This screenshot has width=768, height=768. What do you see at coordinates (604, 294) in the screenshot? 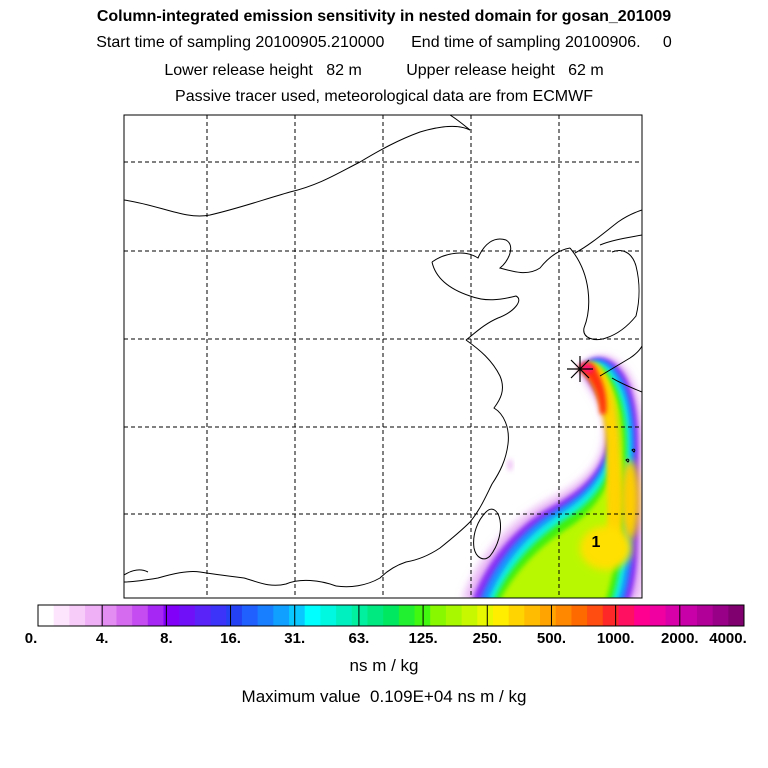
I see `coastline-korea` at bounding box center [604, 294].